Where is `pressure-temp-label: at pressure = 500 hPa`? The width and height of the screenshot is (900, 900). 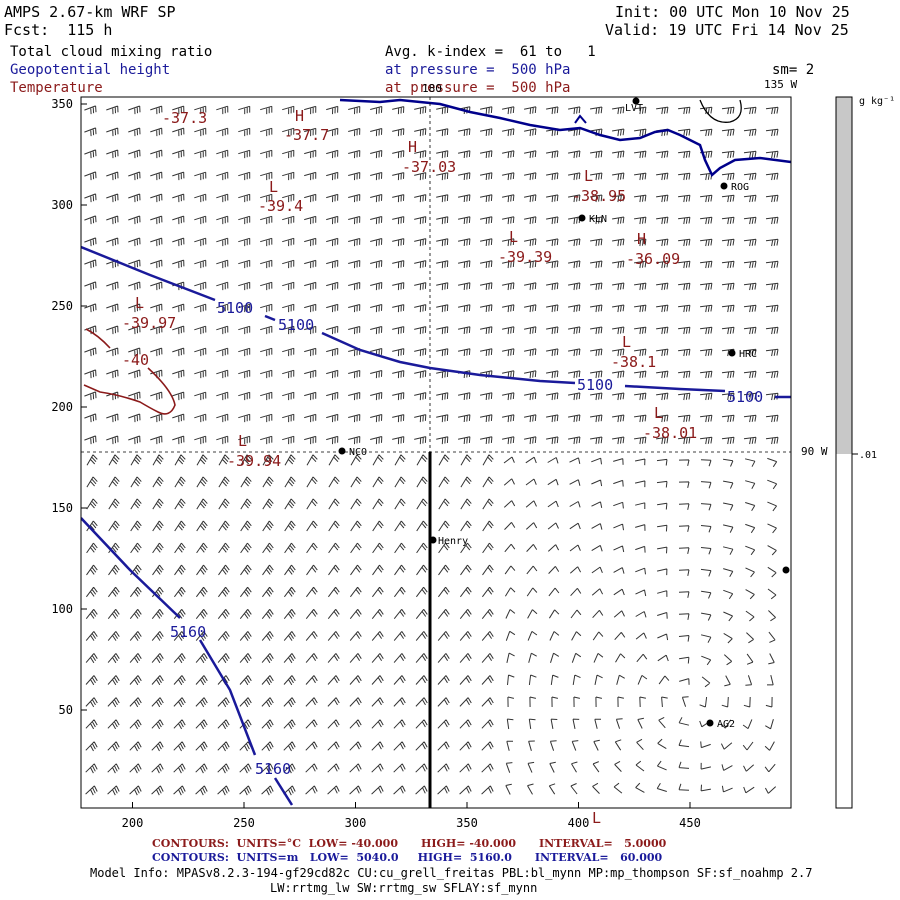 pressure-temp-label: at pressure = 500 hPa is located at coordinates (478, 88).